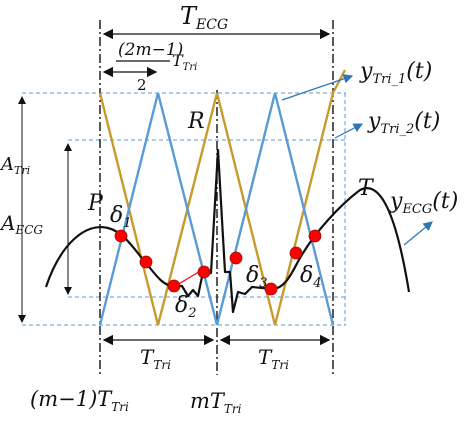 The image size is (474, 424). I want to click on y-tri-2-pointer, so click(349, 131).